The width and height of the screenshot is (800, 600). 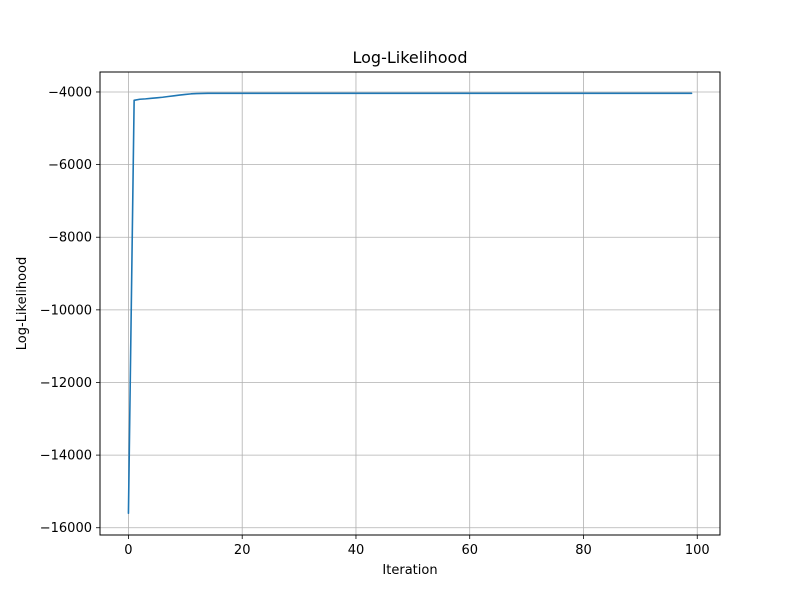 What do you see at coordinates (242, 550) in the screenshot?
I see `x-tick-label: 20` at bounding box center [242, 550].